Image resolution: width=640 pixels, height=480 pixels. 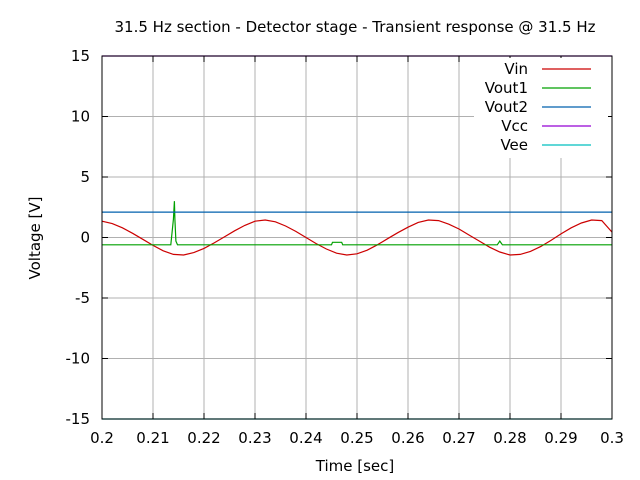 What do you see at coordinates (514, 145) in the screenshot?
I see `legend-label-vee: Vee` at bounding box center [514, 145].